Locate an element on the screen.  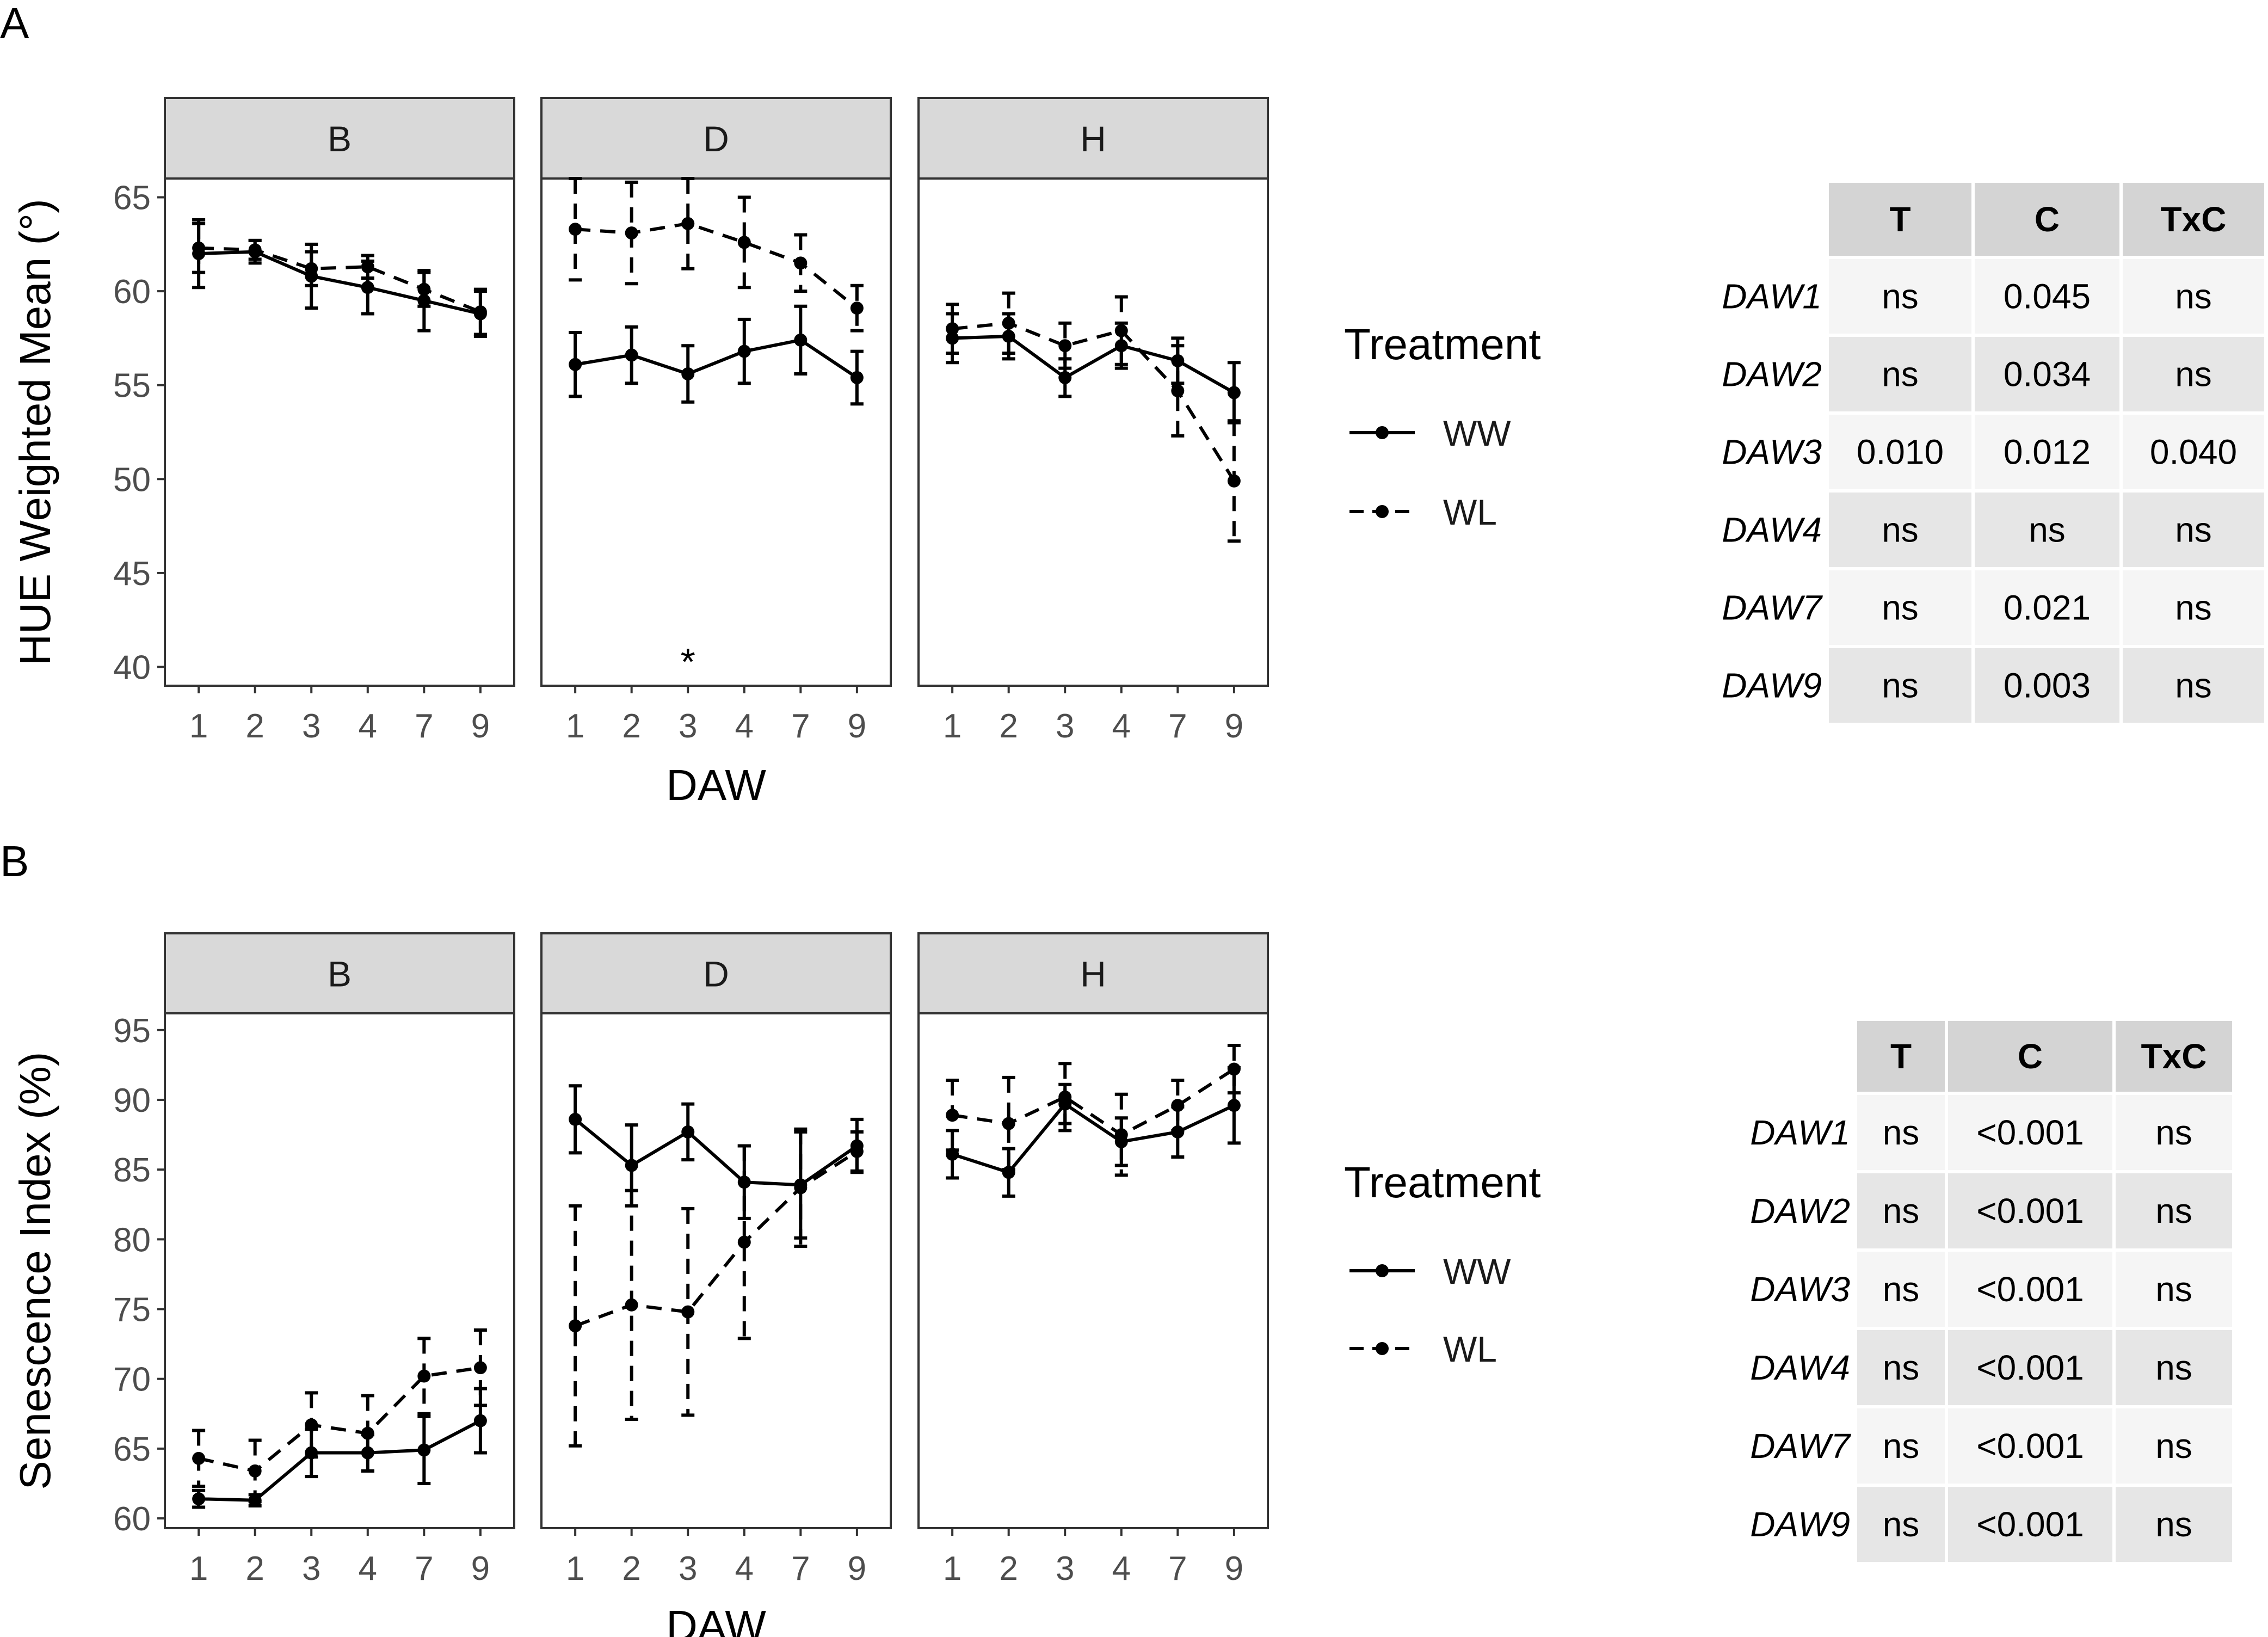
table-row-label: DAW4 is located at coordinates (1800, 1367).